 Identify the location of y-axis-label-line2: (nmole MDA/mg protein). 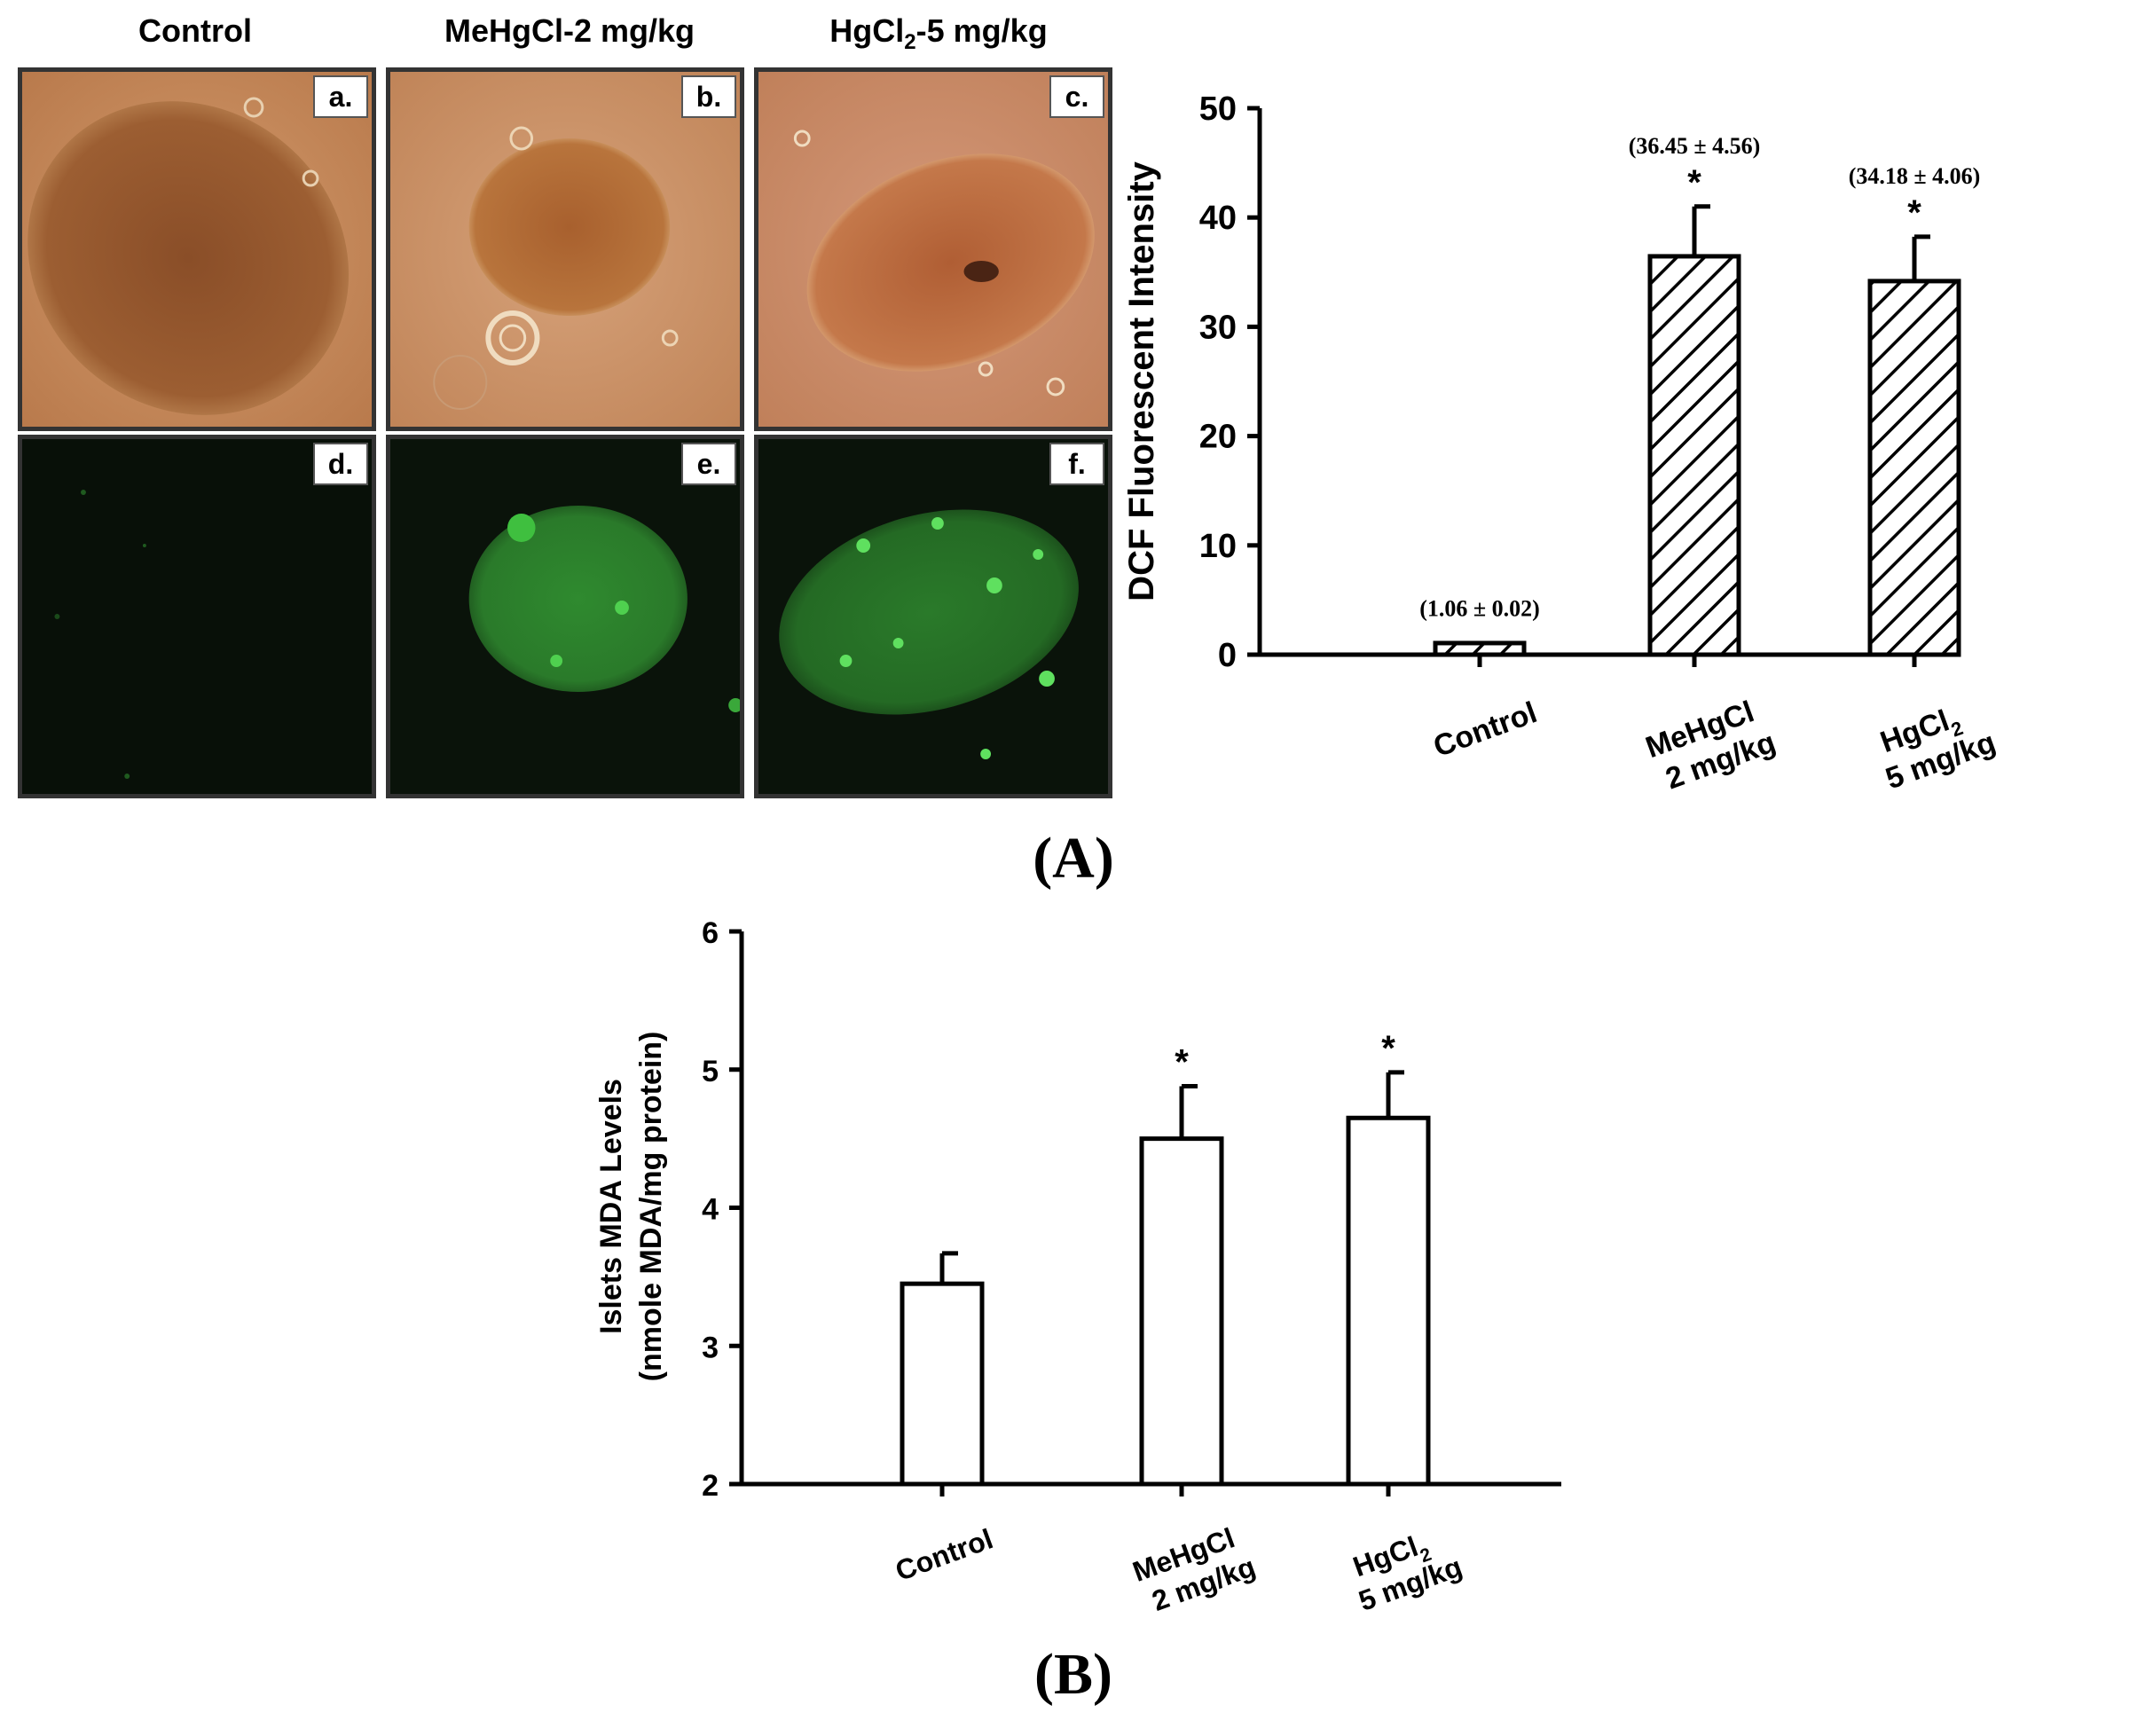
(651, 1207).